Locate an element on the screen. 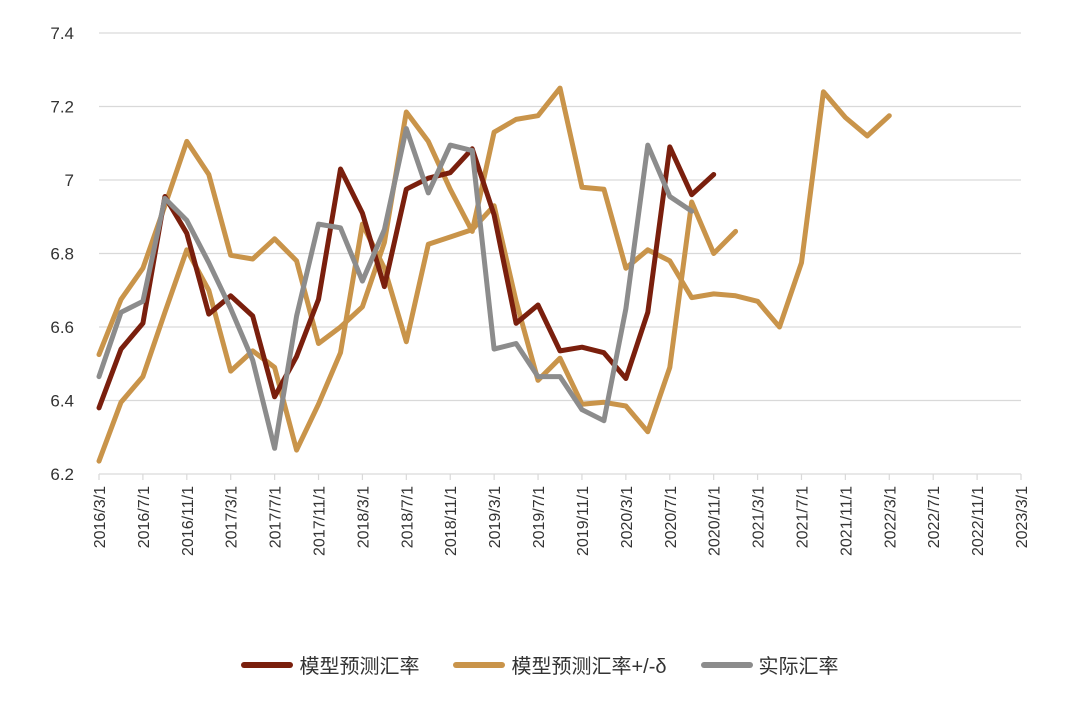  legend-swatch-model is located at coordinates (267, 664).